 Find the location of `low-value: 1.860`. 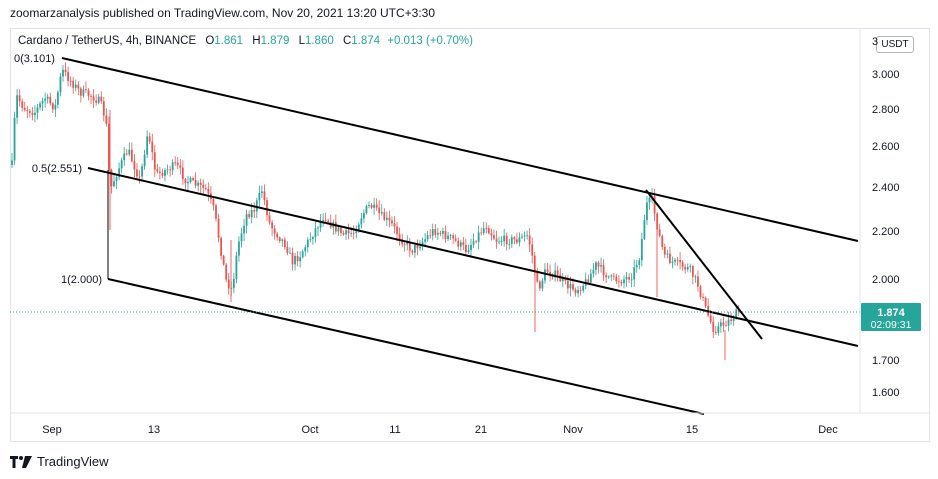

low-value: 1.860 is located at coordinates (319, 41).